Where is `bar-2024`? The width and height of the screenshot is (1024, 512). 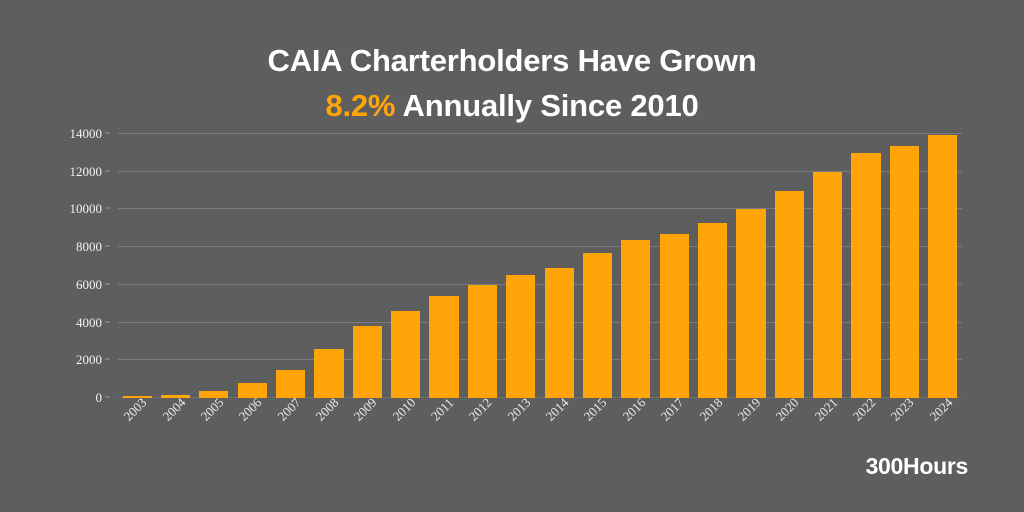 bar-2024 is located at coordinates (943, 266).